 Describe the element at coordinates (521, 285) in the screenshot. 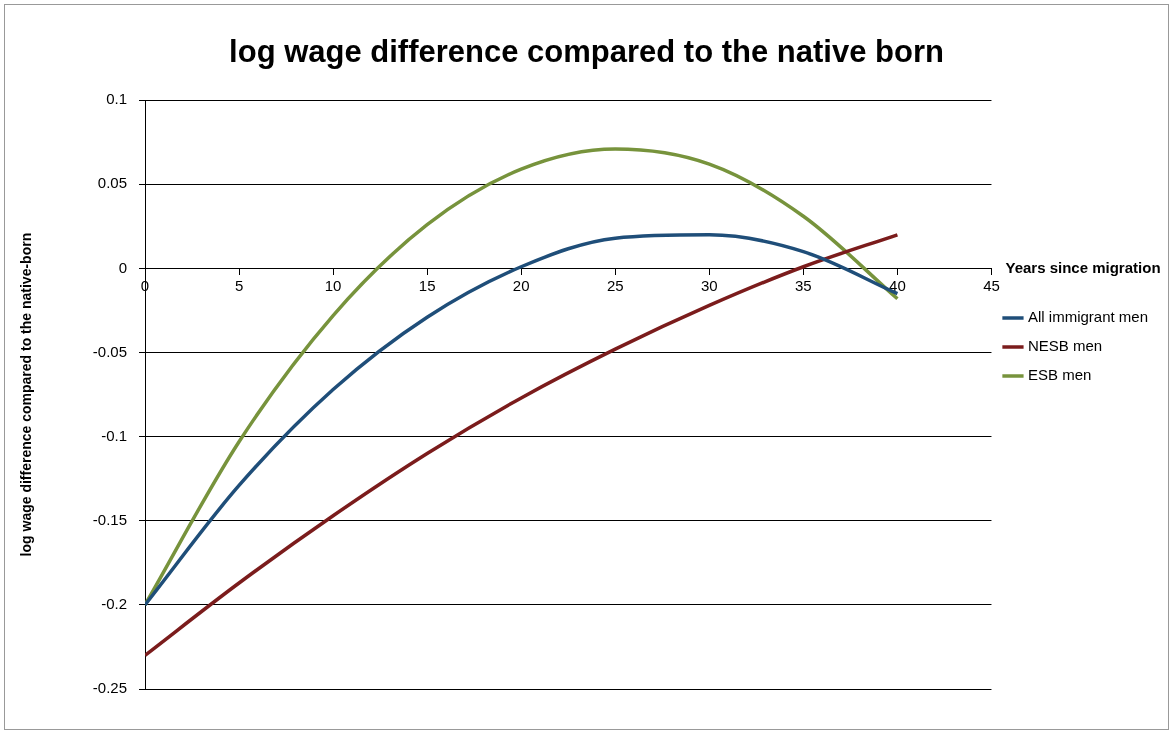

I see `x-tick-label: 20` at that location.